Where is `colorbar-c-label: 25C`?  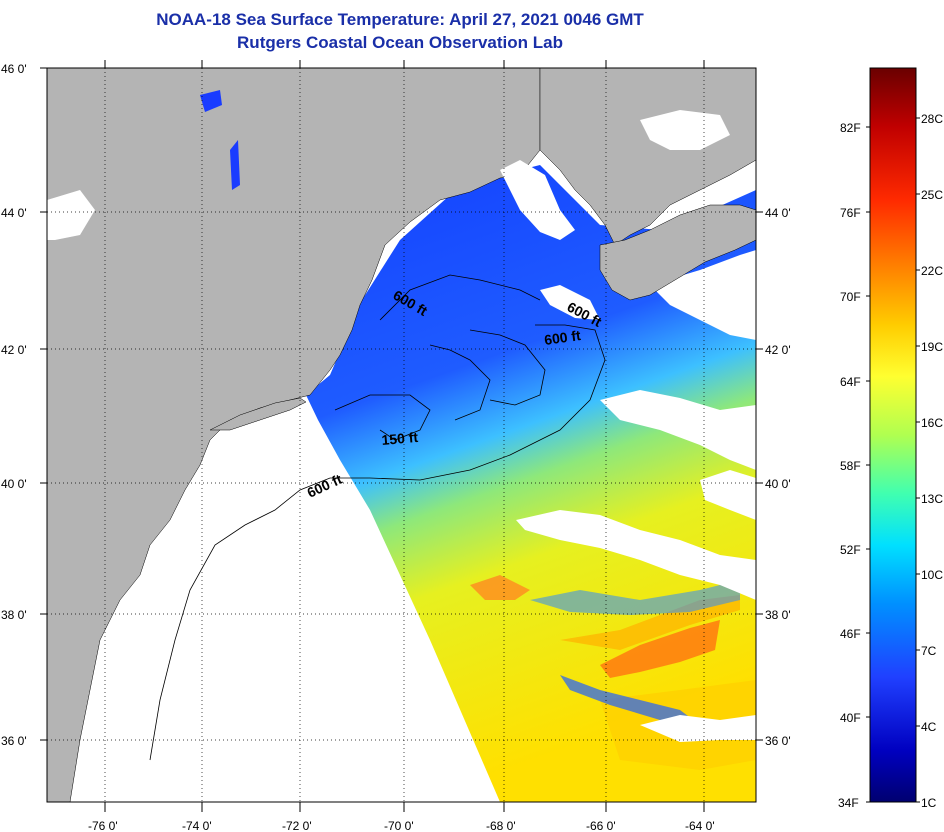 colorbar-c-label: 25C is located at coordinates (932, 195).